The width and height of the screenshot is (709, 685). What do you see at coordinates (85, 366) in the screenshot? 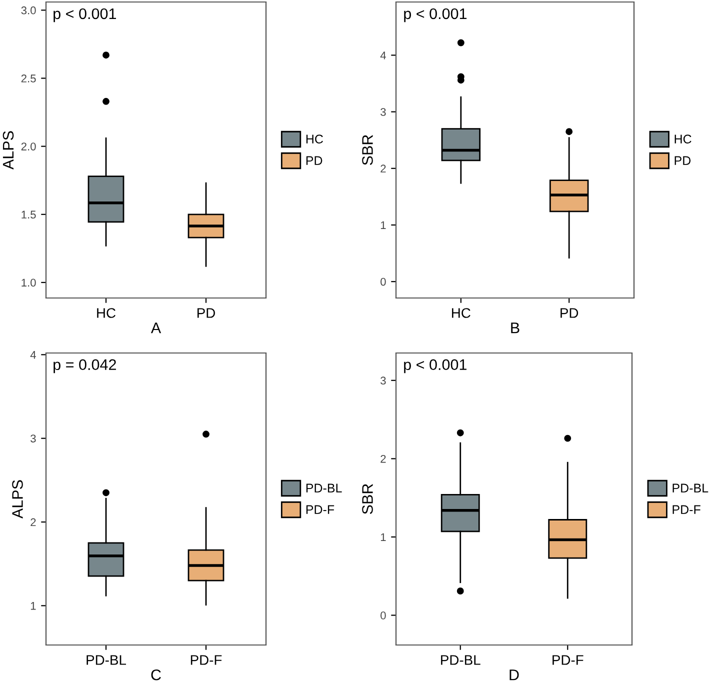
I see `annotation: p = 0.042` at bounding box center [85, 366].